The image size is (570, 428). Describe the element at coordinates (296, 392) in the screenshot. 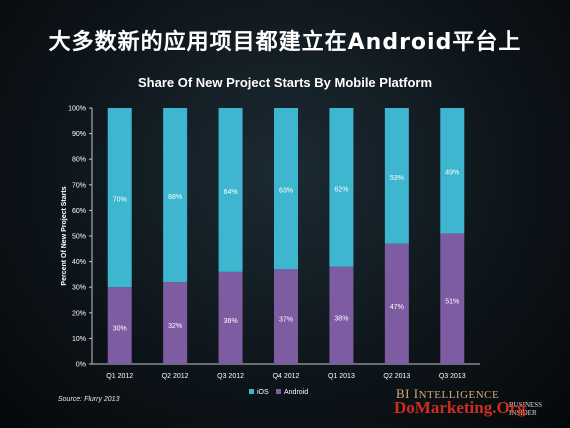

I see `legend-label-android: Android` at that location.